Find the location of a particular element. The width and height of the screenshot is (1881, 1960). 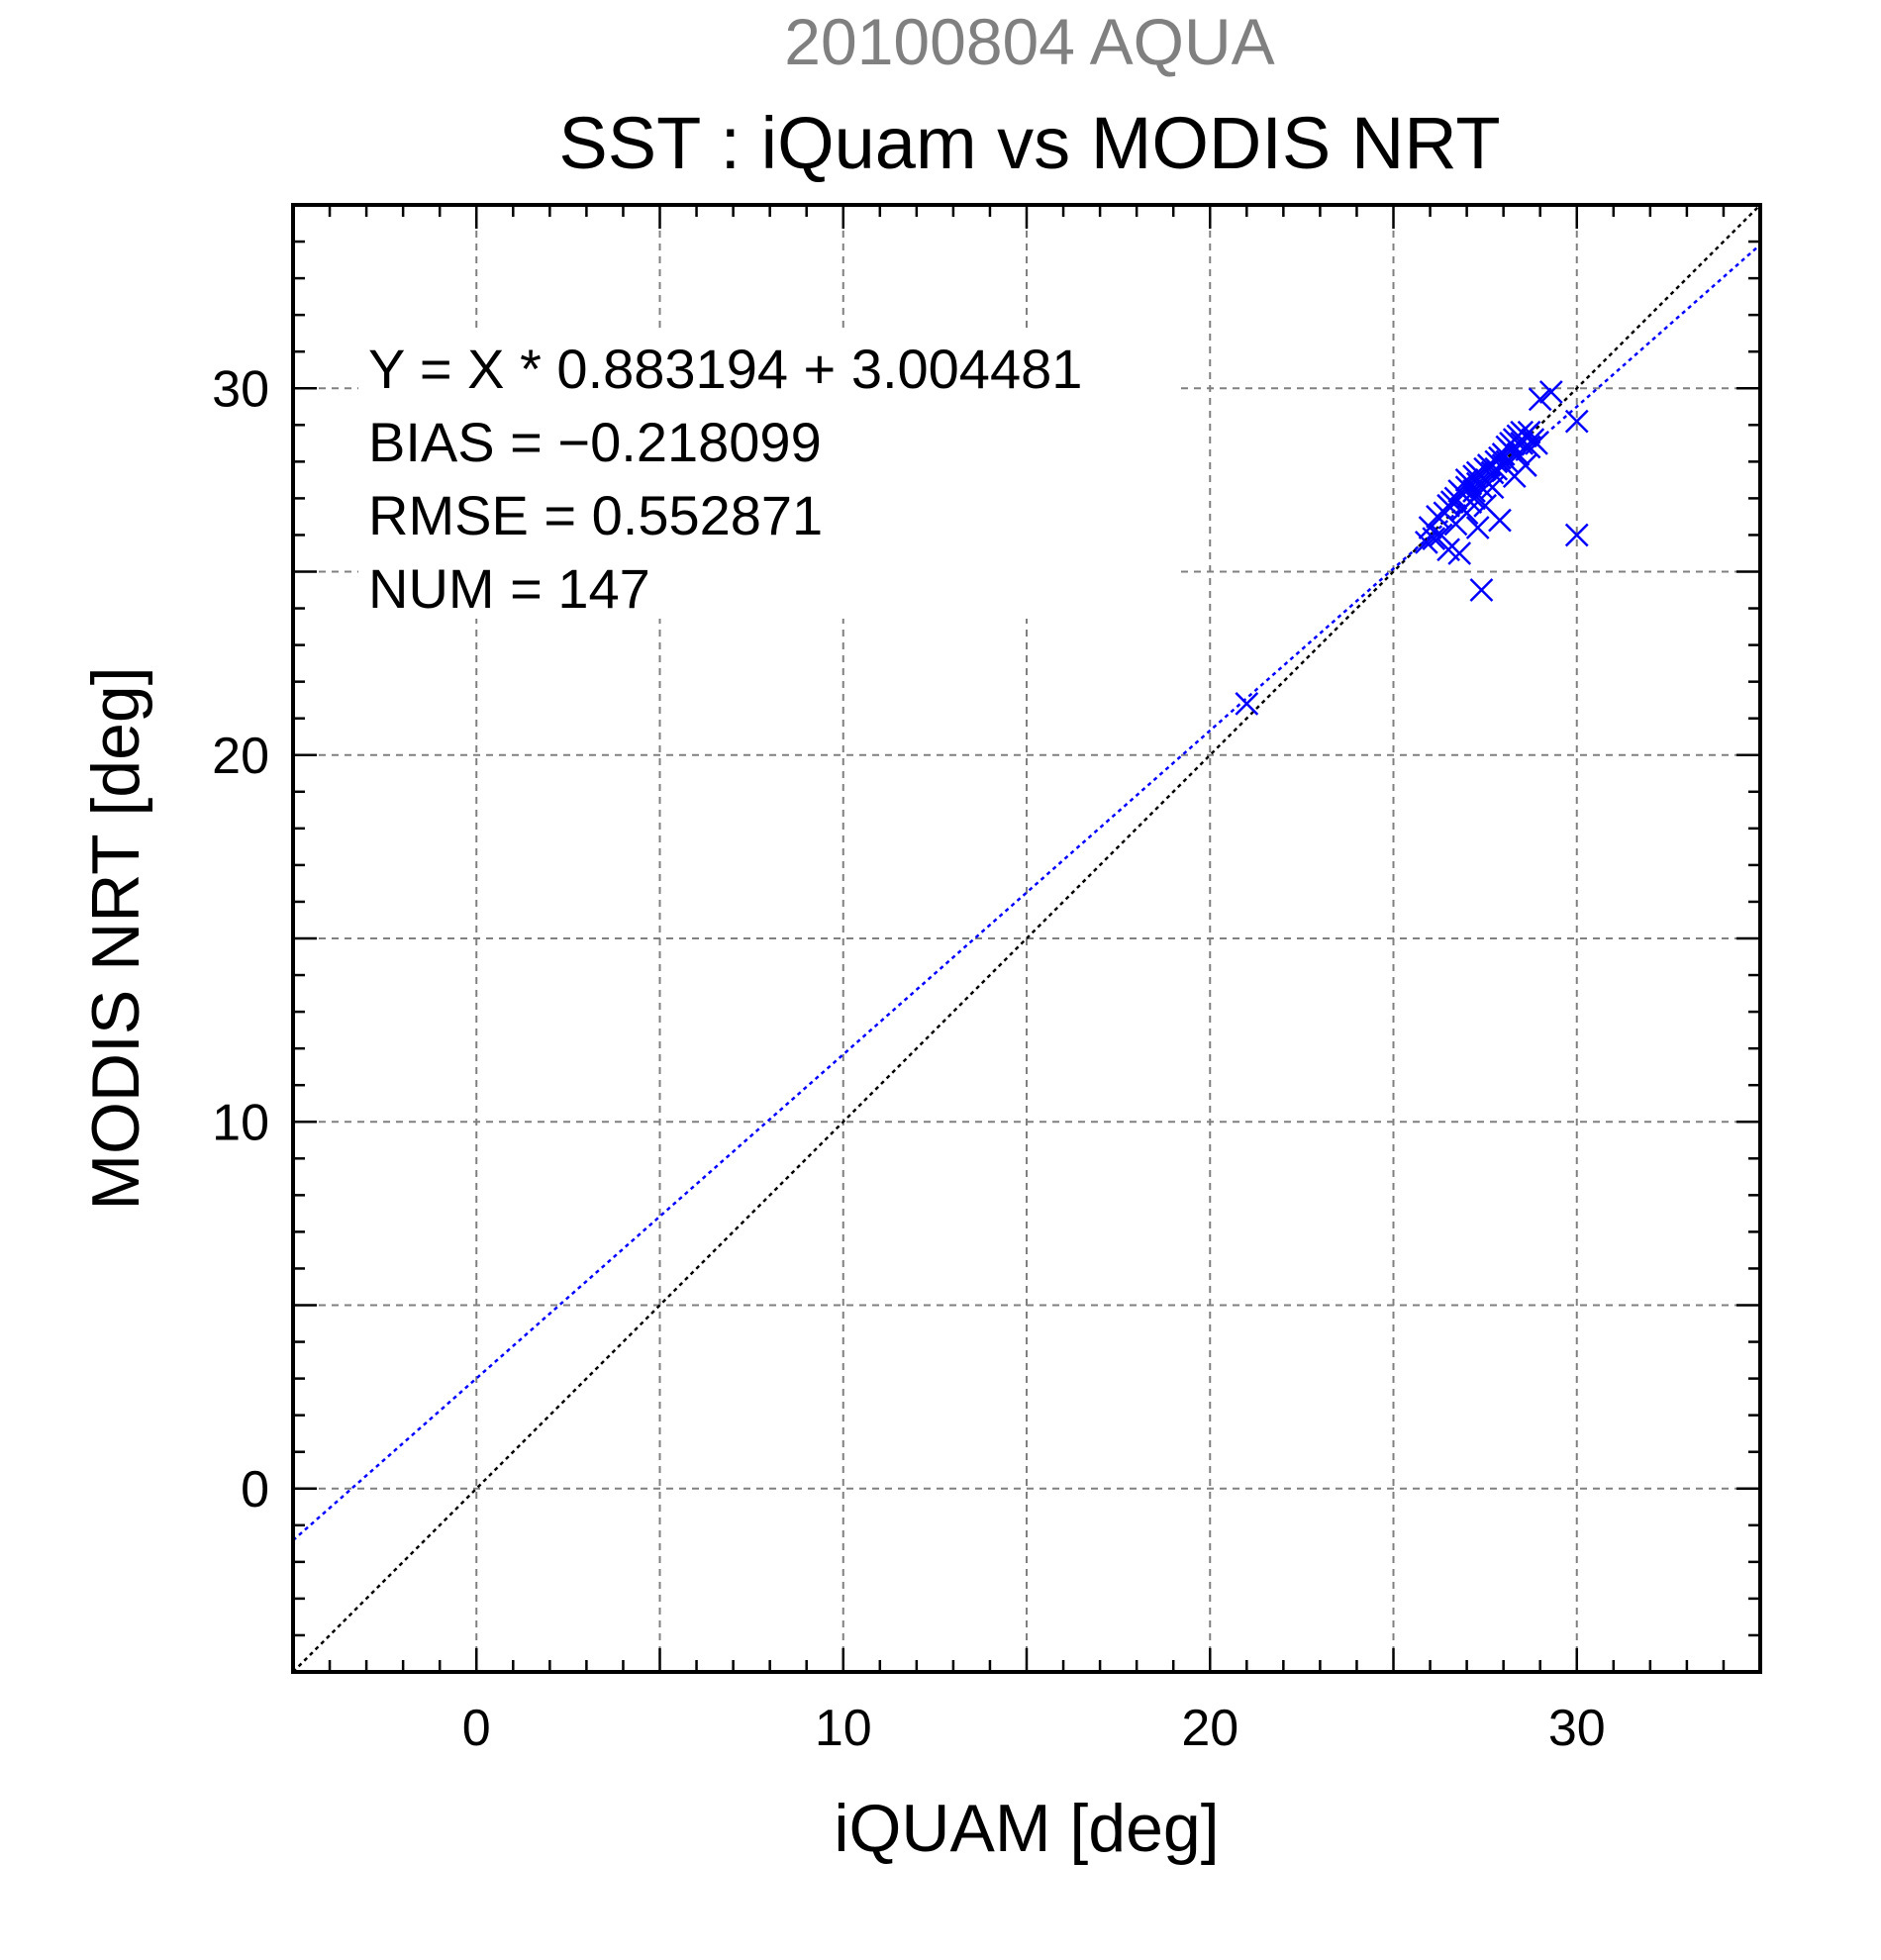

statistics-background is located at coordinates (769, 475).